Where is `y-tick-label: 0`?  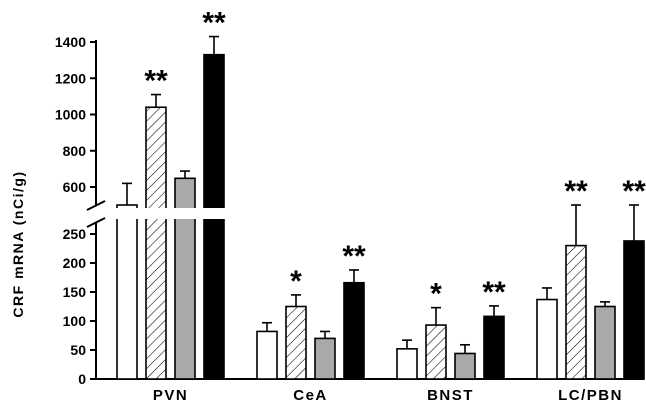
y-tick-label: 0 is located at coordinates (82, 379).